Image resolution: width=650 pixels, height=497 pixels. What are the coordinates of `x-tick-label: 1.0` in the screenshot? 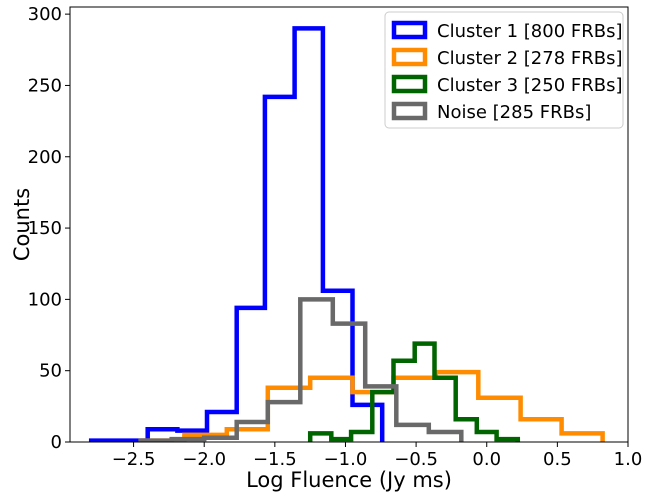 It's located at (628, 459).